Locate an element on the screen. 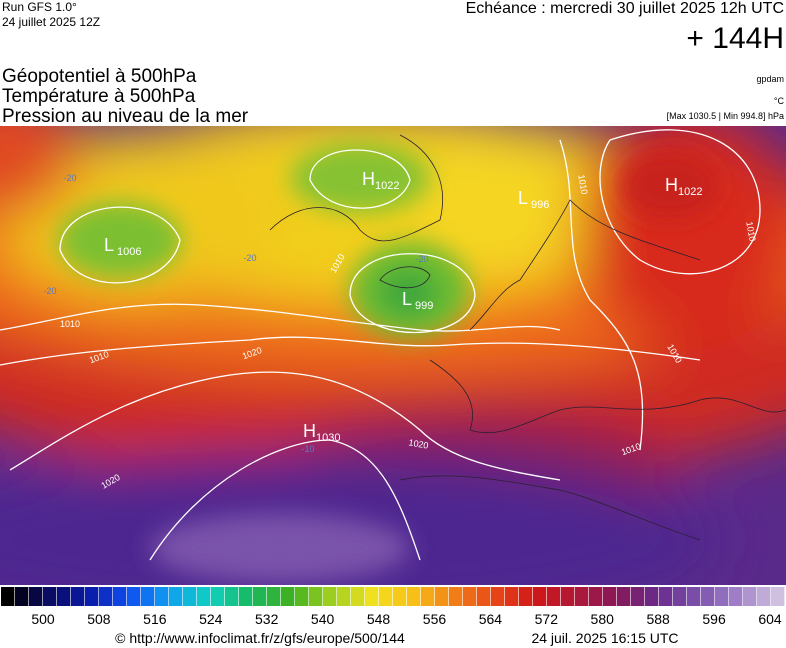 This screenshot has height=648, width=786. pressure-range: [Max 1030.5 | Min 994.8] hPa is located at coordinates (725, 116).